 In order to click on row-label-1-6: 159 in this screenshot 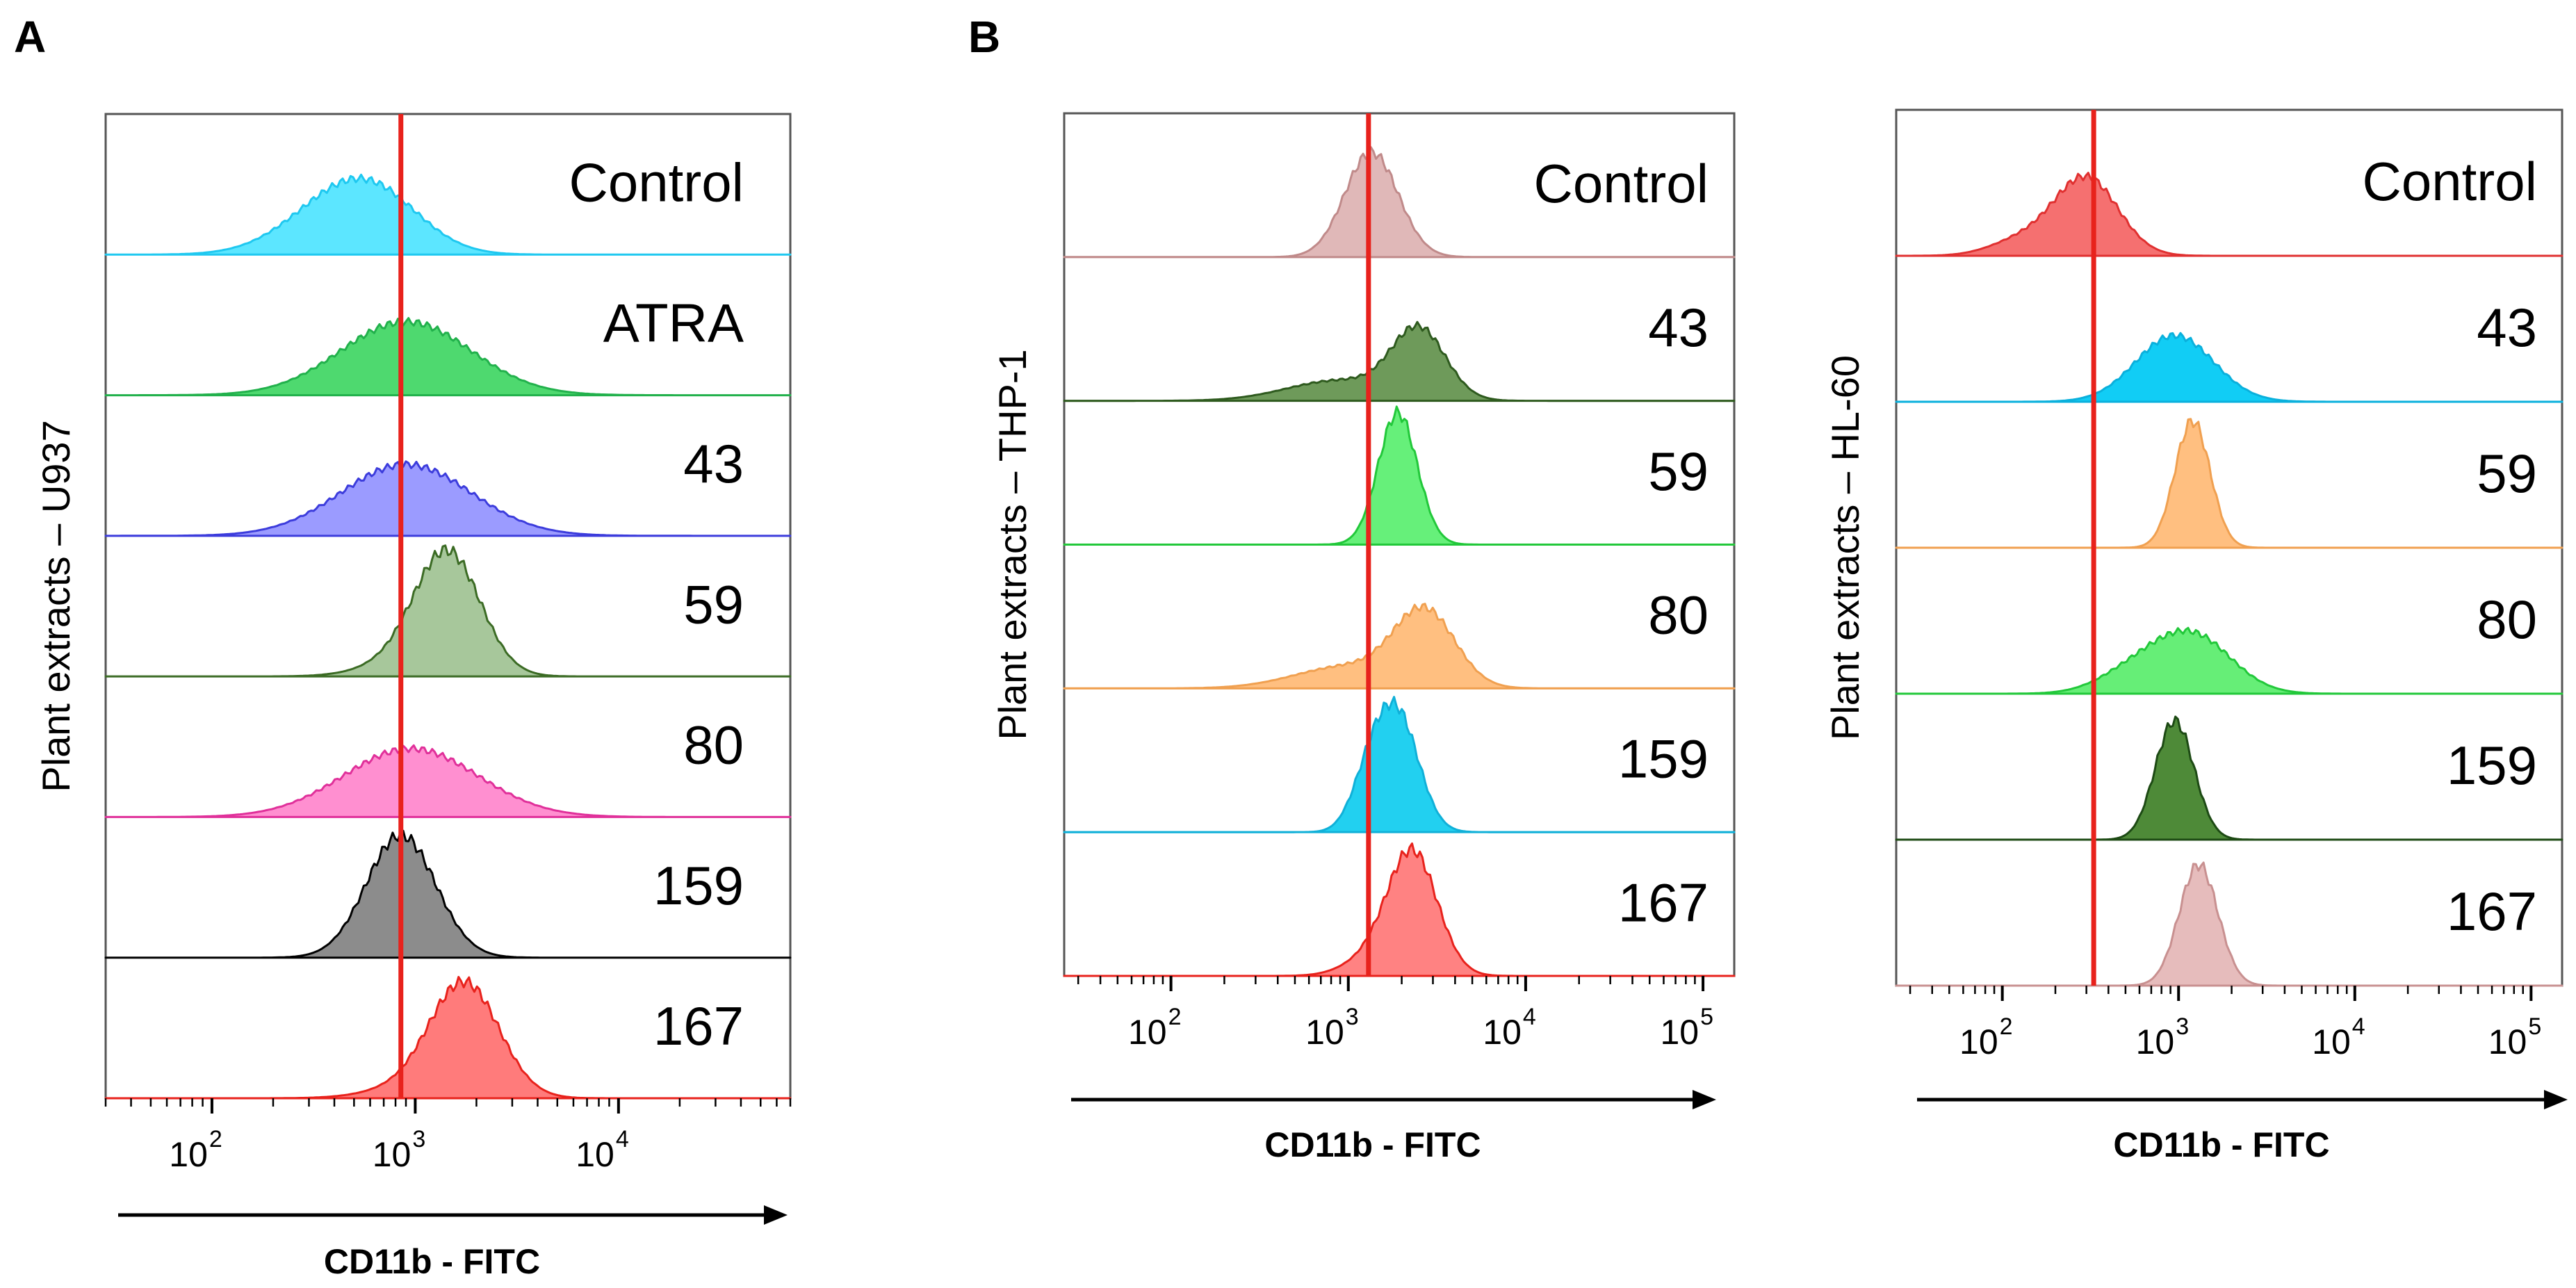, I will do `click(698, 885)`.